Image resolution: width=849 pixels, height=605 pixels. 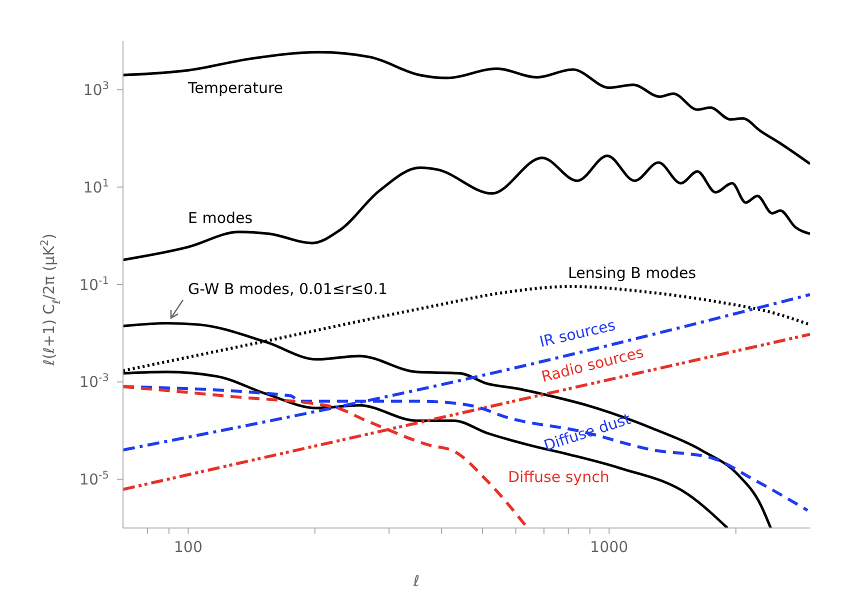 I want to click on text: Diffuse dust, so click(x=588, y=432).